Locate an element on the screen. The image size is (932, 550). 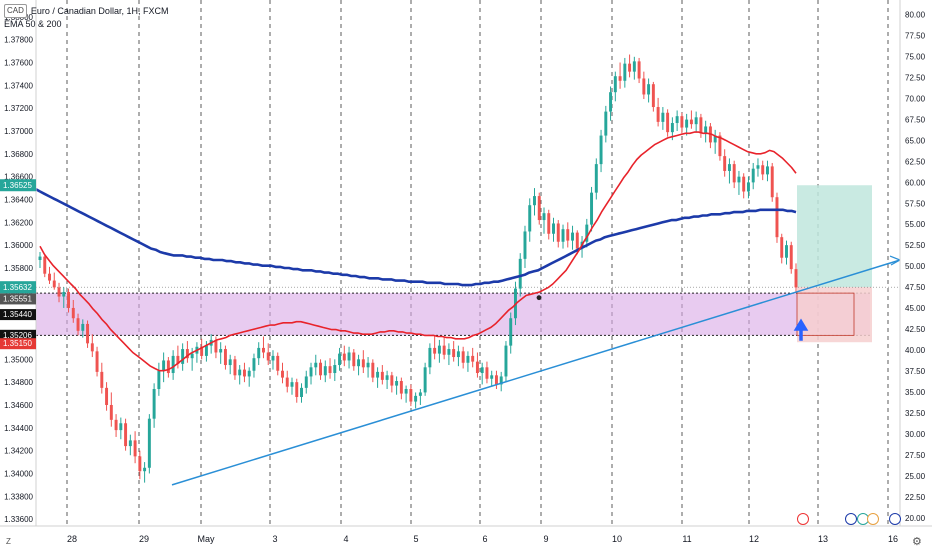
left-tick-label: 1.36800 is located at coordinates (18, 154).